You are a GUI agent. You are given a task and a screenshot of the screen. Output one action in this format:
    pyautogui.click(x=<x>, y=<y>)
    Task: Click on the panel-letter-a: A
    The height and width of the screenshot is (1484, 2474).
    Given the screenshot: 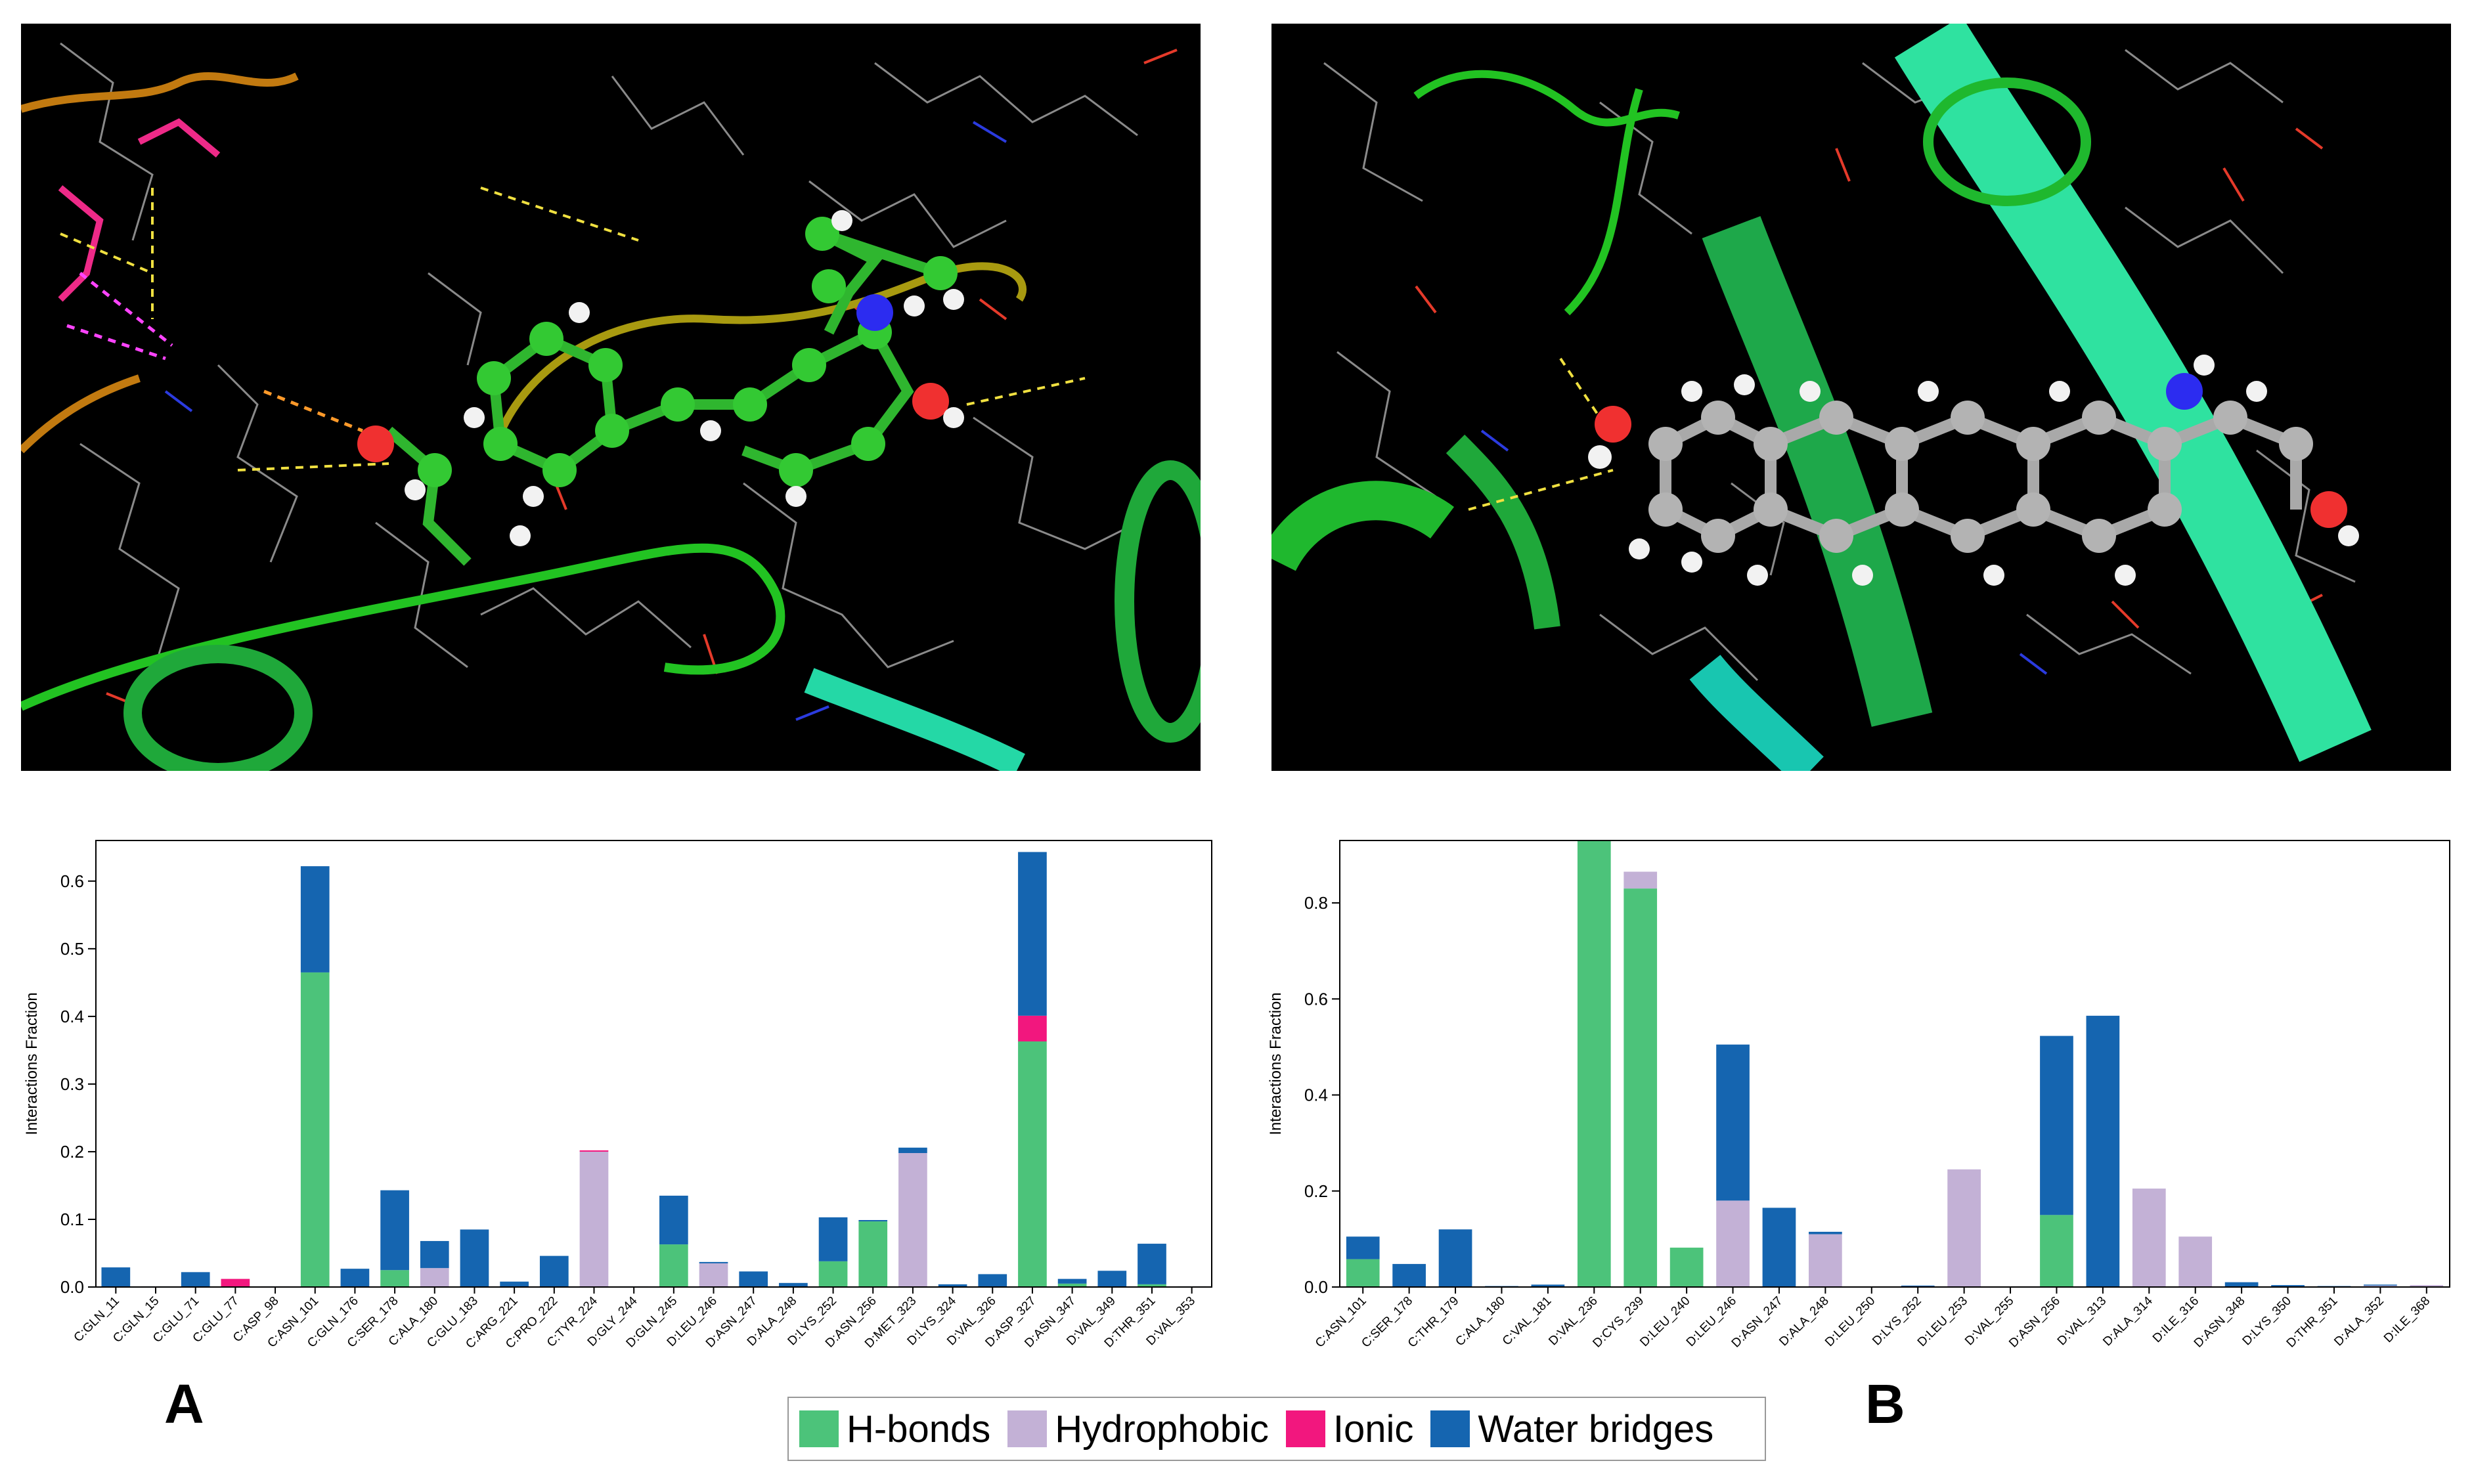 What is the action you would take?
    pyautogui.click(x=184, y=1404)
    